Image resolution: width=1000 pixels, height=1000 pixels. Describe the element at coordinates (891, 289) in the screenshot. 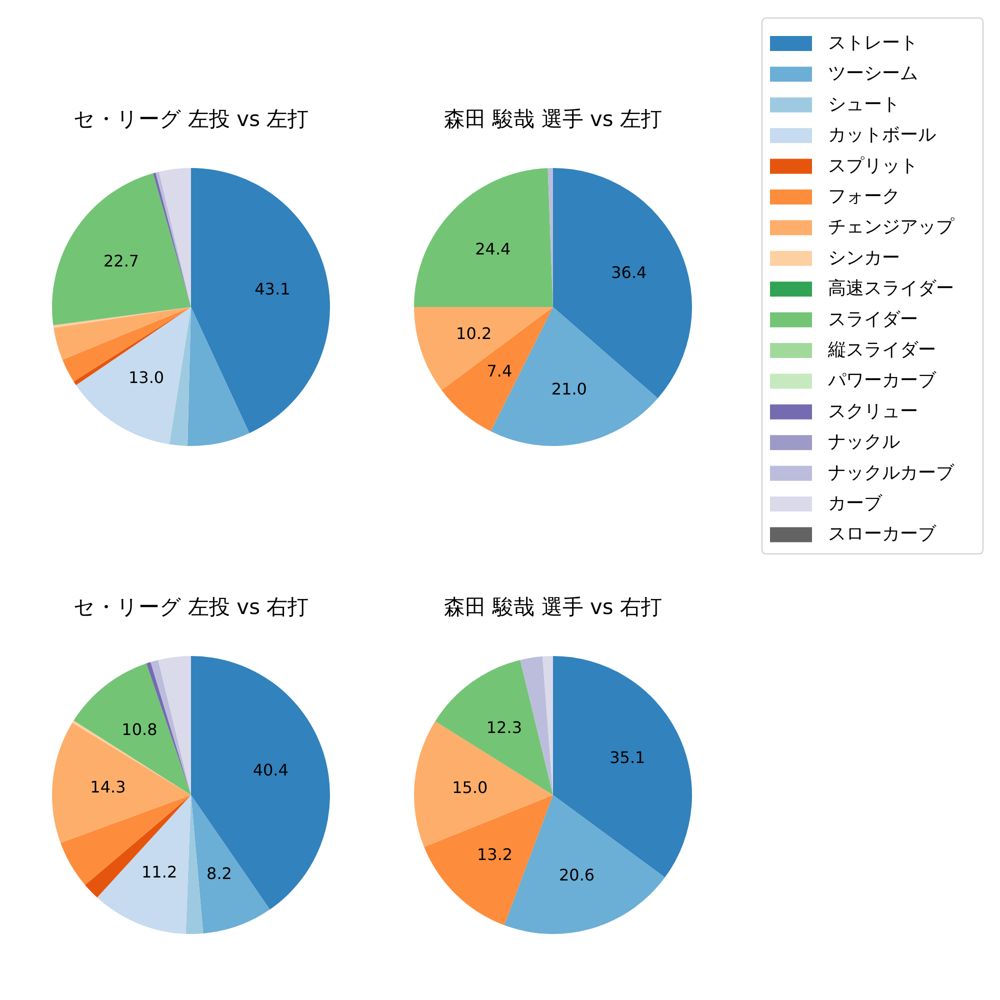

I see `legend-label: 高速スライダー` at that location.